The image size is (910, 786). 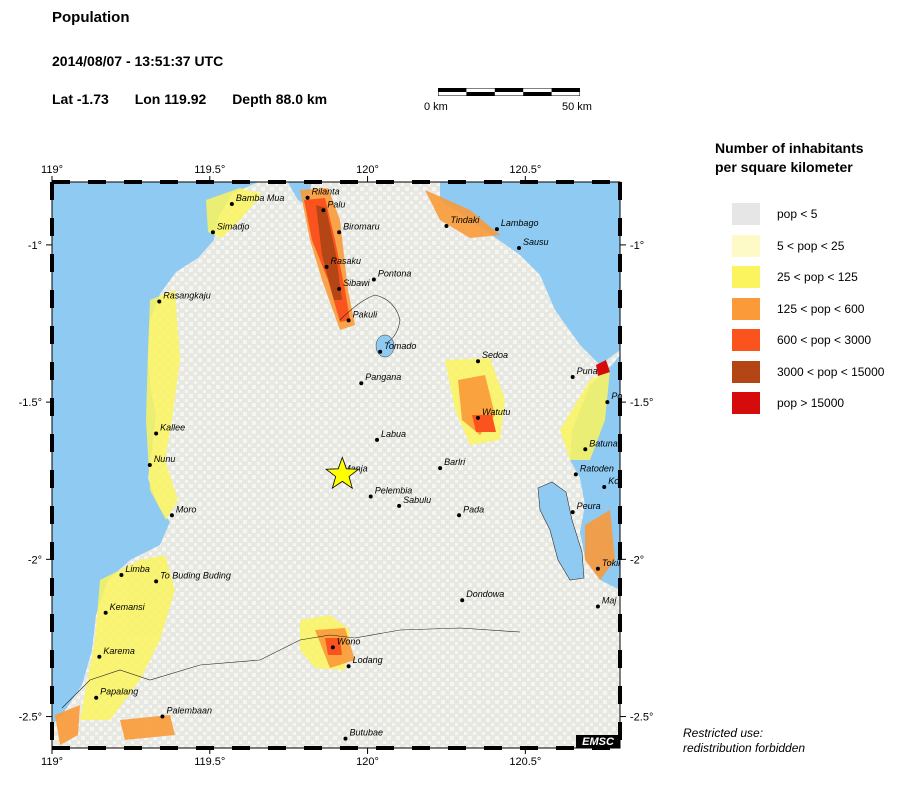 What do you see at coordinates (30, 718) in the screenshot?
I see `lat-tick-label-left: -2.5°` at bounding box center [30, 718].